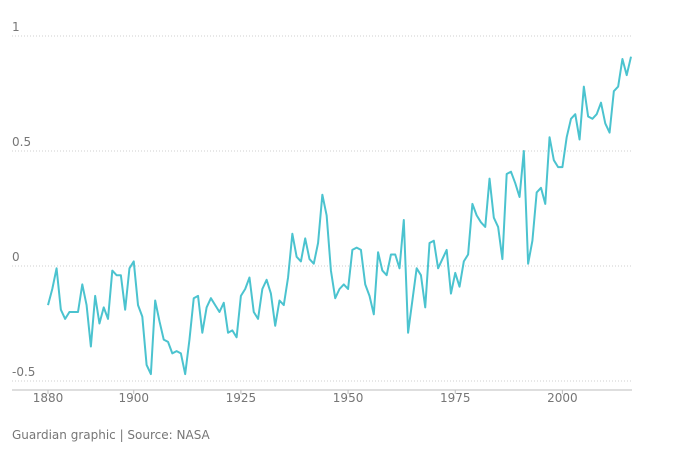 The height and width of the screenshot is (453, 678). I want to click on x-tick-label: 1925, so click(241, 398).